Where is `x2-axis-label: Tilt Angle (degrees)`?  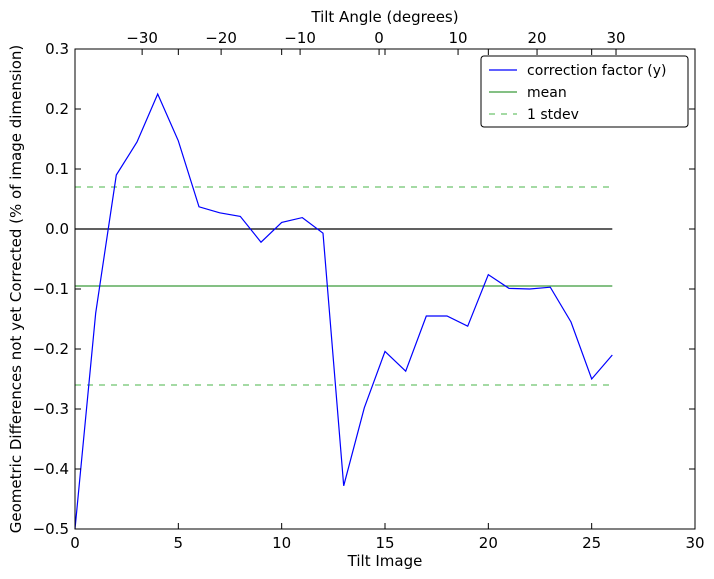 x2-axis-label: Tilt Angle (degrees) is located at coordinates (384, 17).